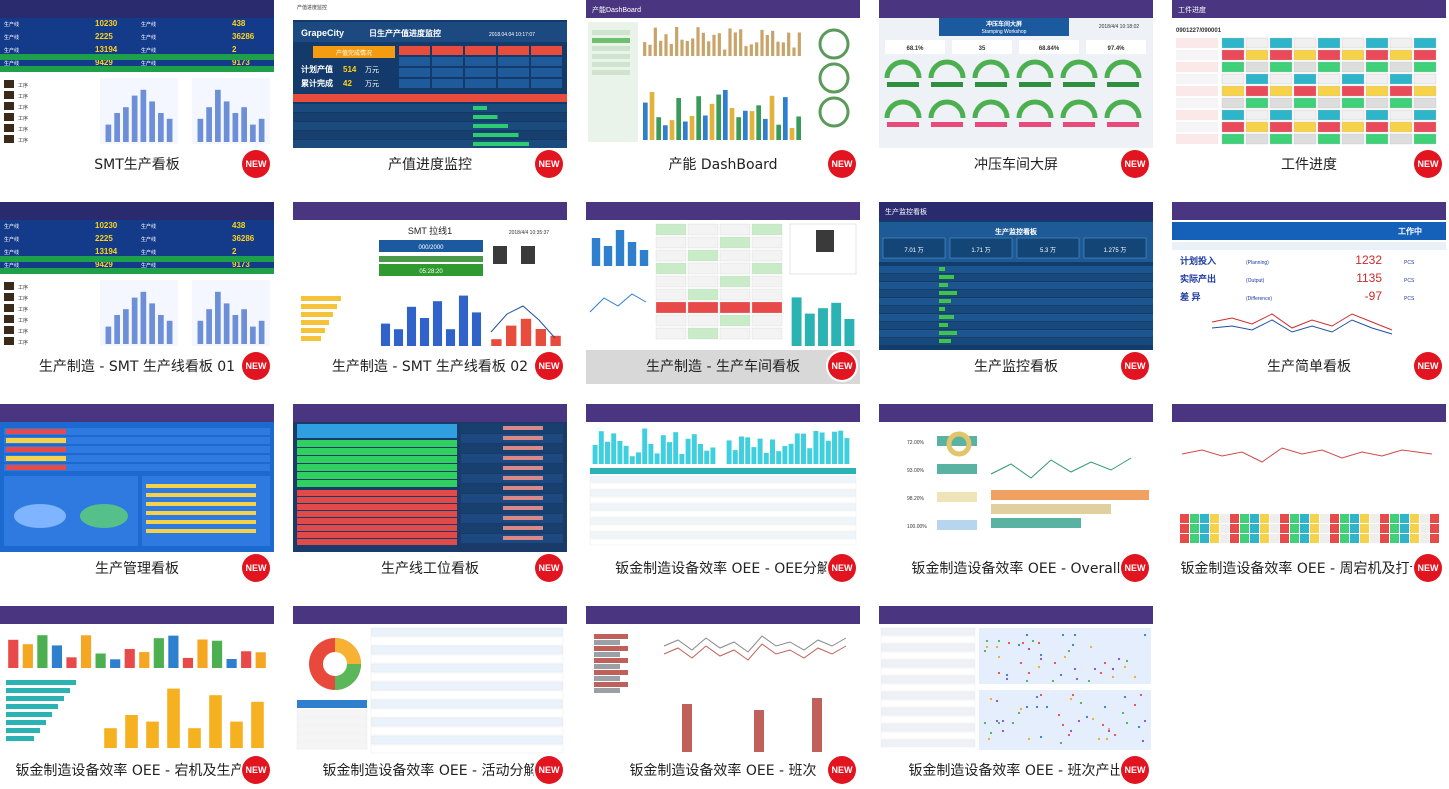 The image size is (1449, 789). What do you see at coordinates (723, 569) in the screenshot?
I see `card-caption: 钣金制造设备效率 OEE - OEE分解` at bounding box center [723, 569].